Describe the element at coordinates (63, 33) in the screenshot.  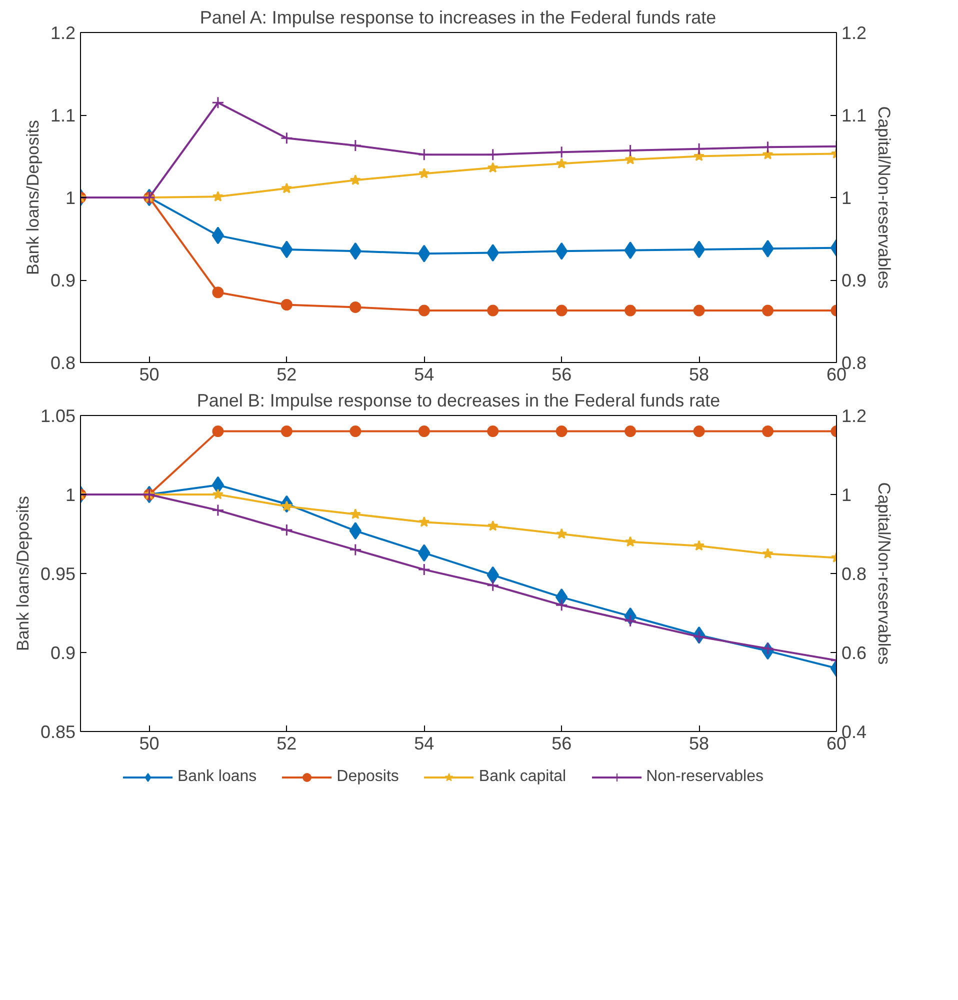
I see `y-tick-label: 1.2` at that location.